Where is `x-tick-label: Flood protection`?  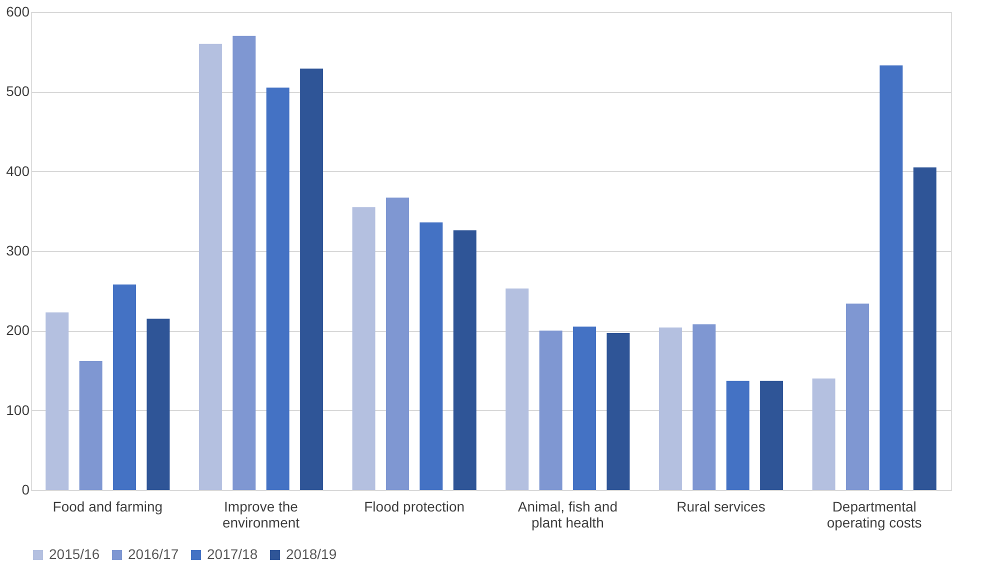 x-tick-label: Flood protection is located at coordinates (414, 506).